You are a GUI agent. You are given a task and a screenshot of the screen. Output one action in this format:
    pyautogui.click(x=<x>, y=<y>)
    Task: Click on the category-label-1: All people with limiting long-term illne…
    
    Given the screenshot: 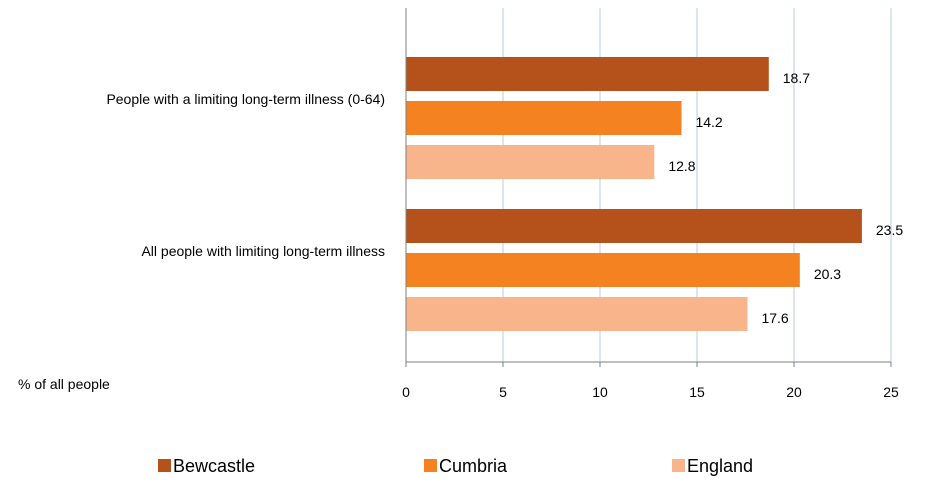 What is the action you would take?
    pyautogui.click(x=263, y=251)
    